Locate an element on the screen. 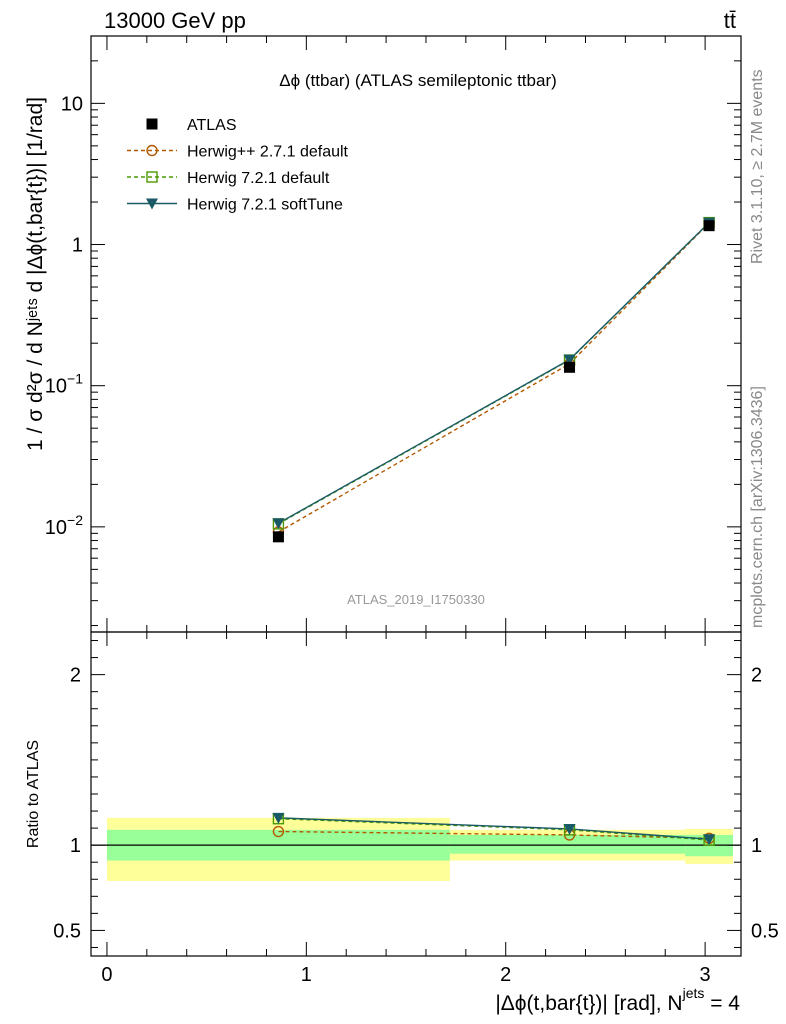 Image resolution: width=786 pixels, height=1024 pixels. process-label: tt̄ is located at coordinates (730, 20).